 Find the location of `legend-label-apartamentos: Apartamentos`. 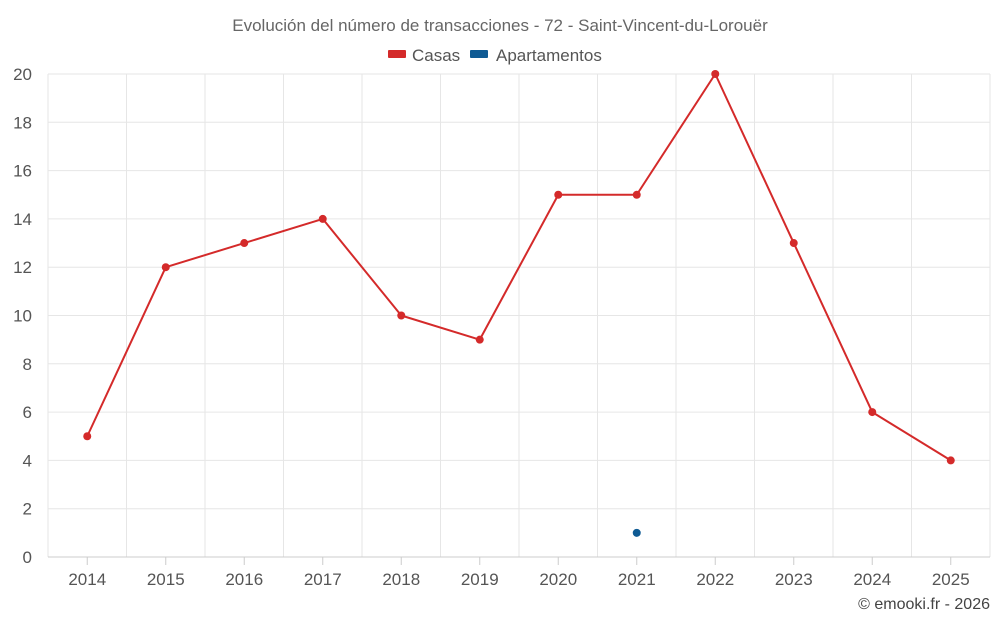

legend-label-apartamentos: Apartamentos is located at coordinates (549, 55).